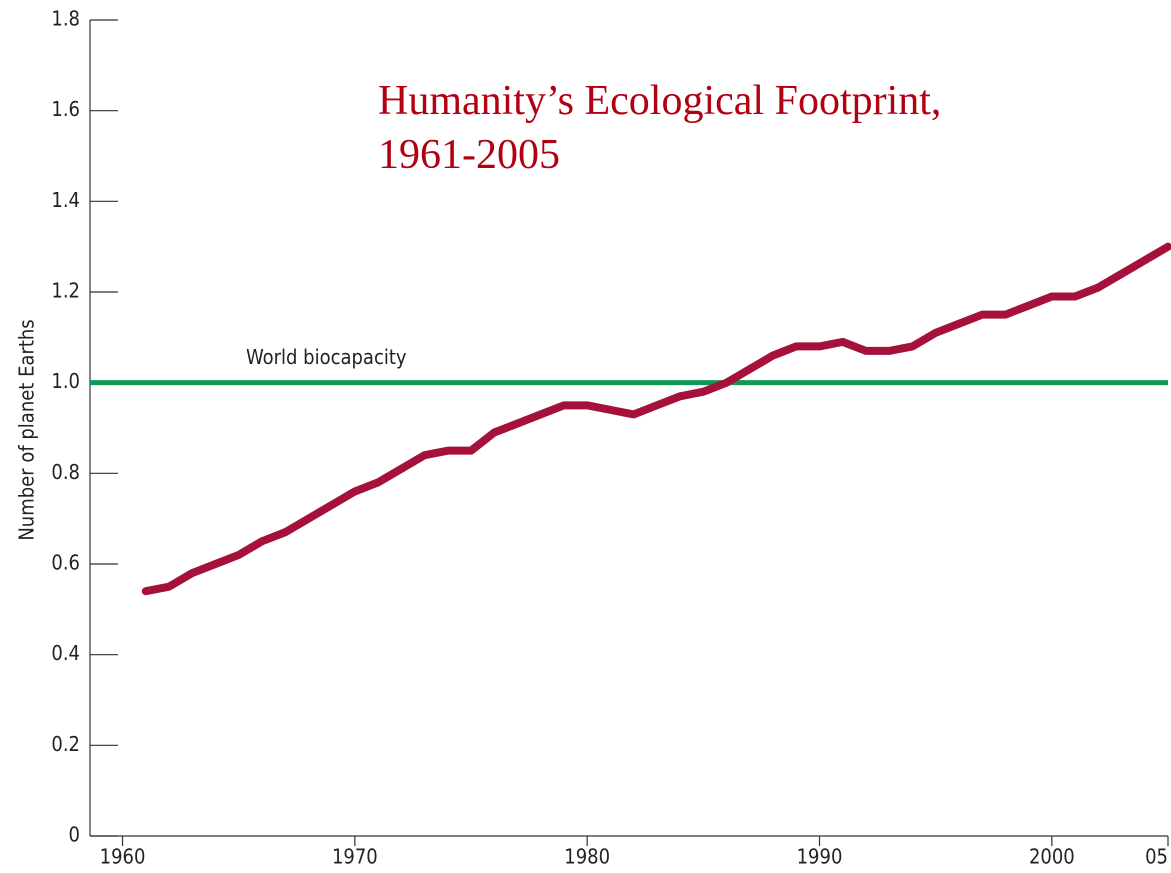  What do you see at coordinates (74, 835) in the screenshot?
I see `y-tick-label: 0` at bounding box center [74, 835].